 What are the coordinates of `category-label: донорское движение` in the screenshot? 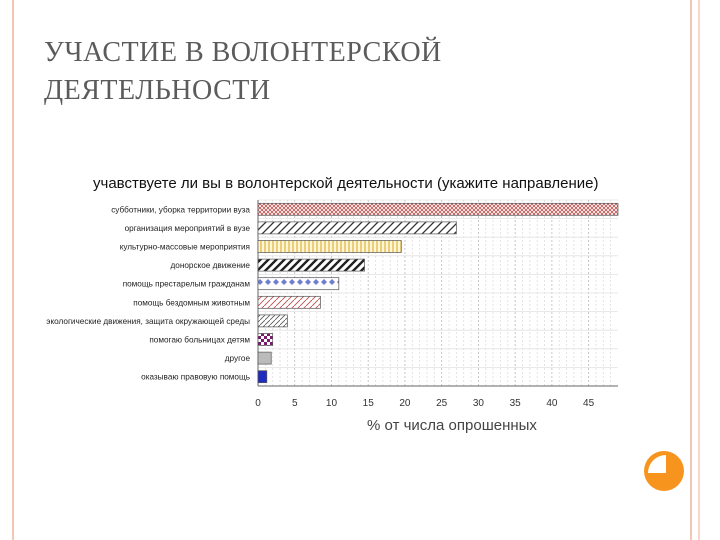 It's located at (211, 265).